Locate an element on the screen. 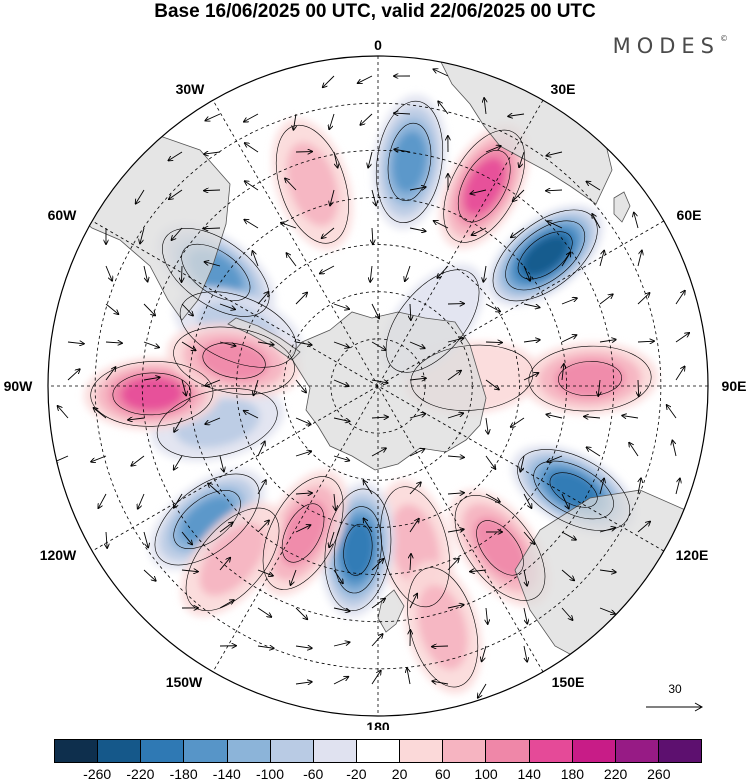 The image size is (750, 783). colorbar-tick-label: -100 is located at coordinates (270, 774).